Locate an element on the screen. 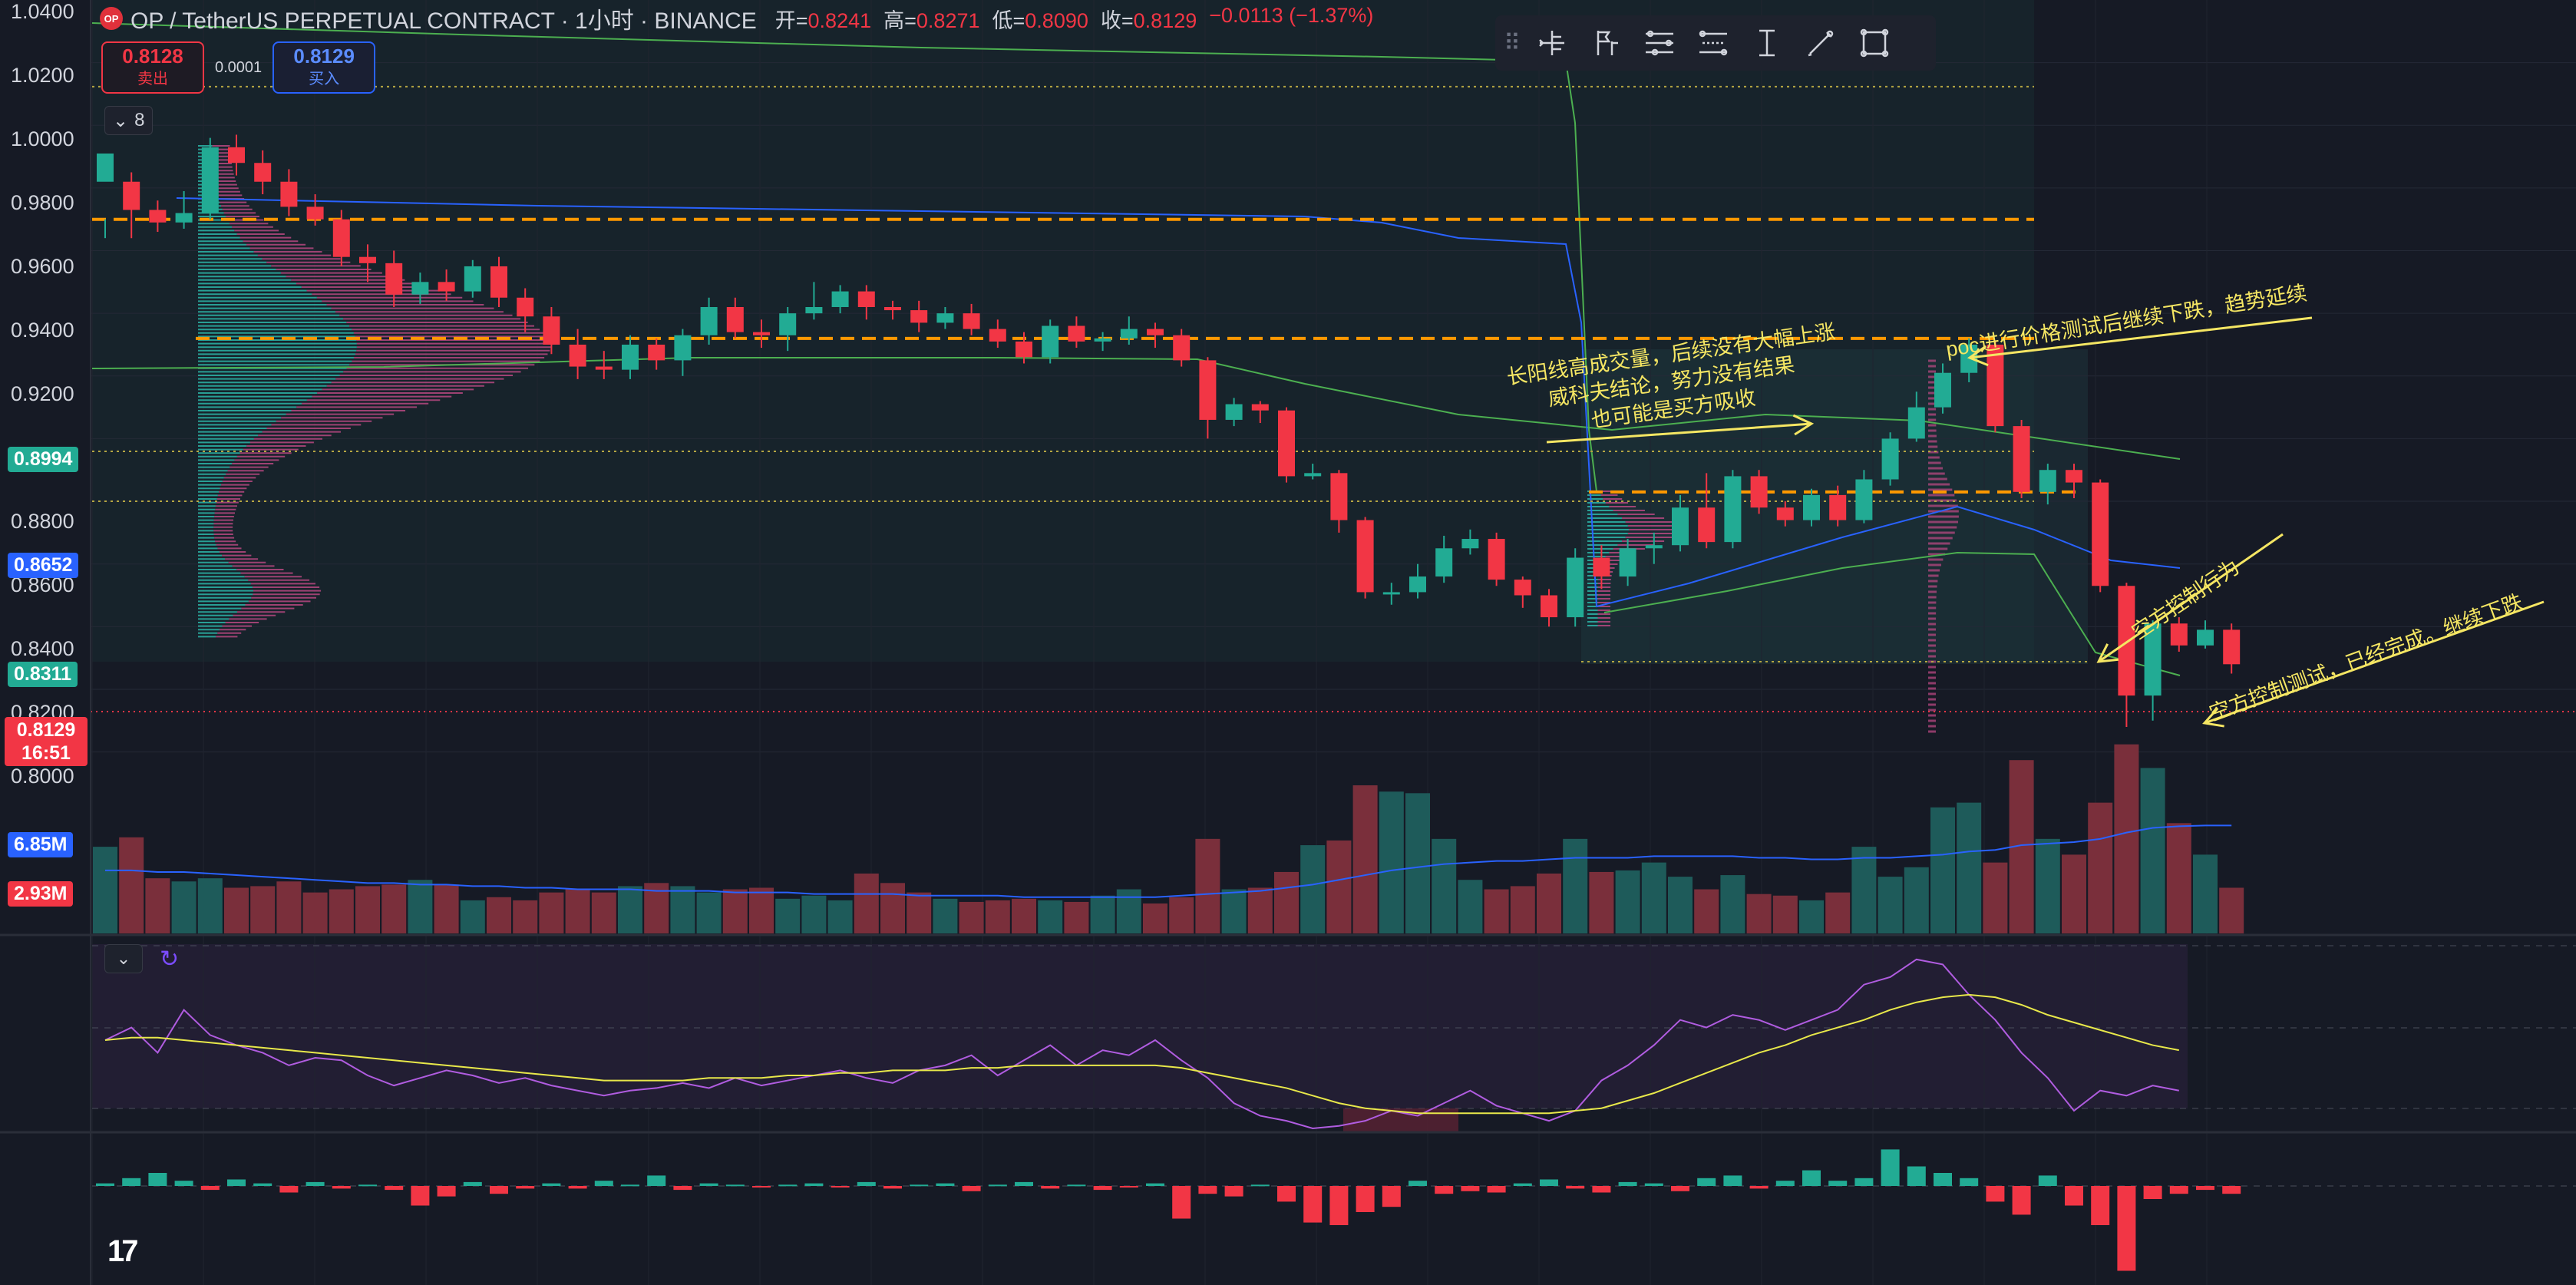  trade-panel: 0.8128 卖出 0.0001 0.8129 买入 is located at coordinates (238, 67).